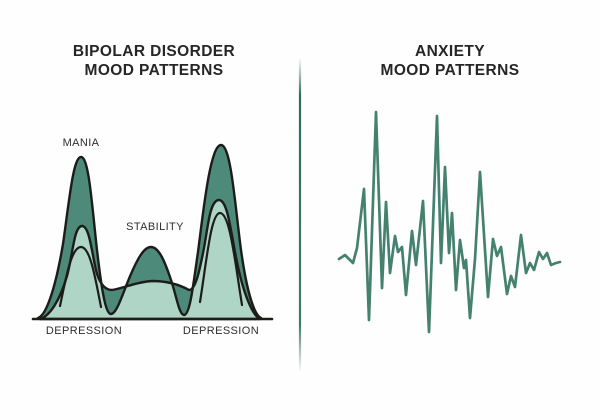 The height and width of the screenshot is (420, 600). I want to click on bipolar-title-line1: BIPOLAR DISORDER, so click(154, 51).